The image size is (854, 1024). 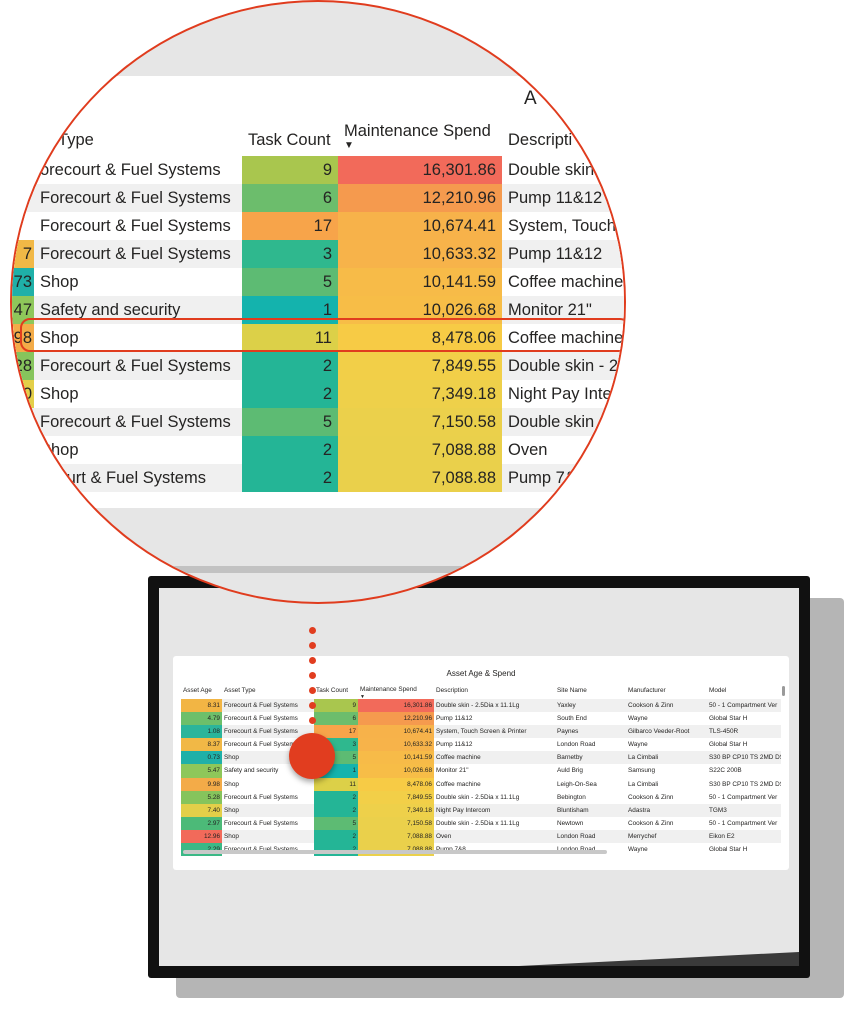 What do you see at coordinates (556, 422) in the screenshot?
I see `zoomed-description-cell: Double skin -` at bounding box center [556, 422].